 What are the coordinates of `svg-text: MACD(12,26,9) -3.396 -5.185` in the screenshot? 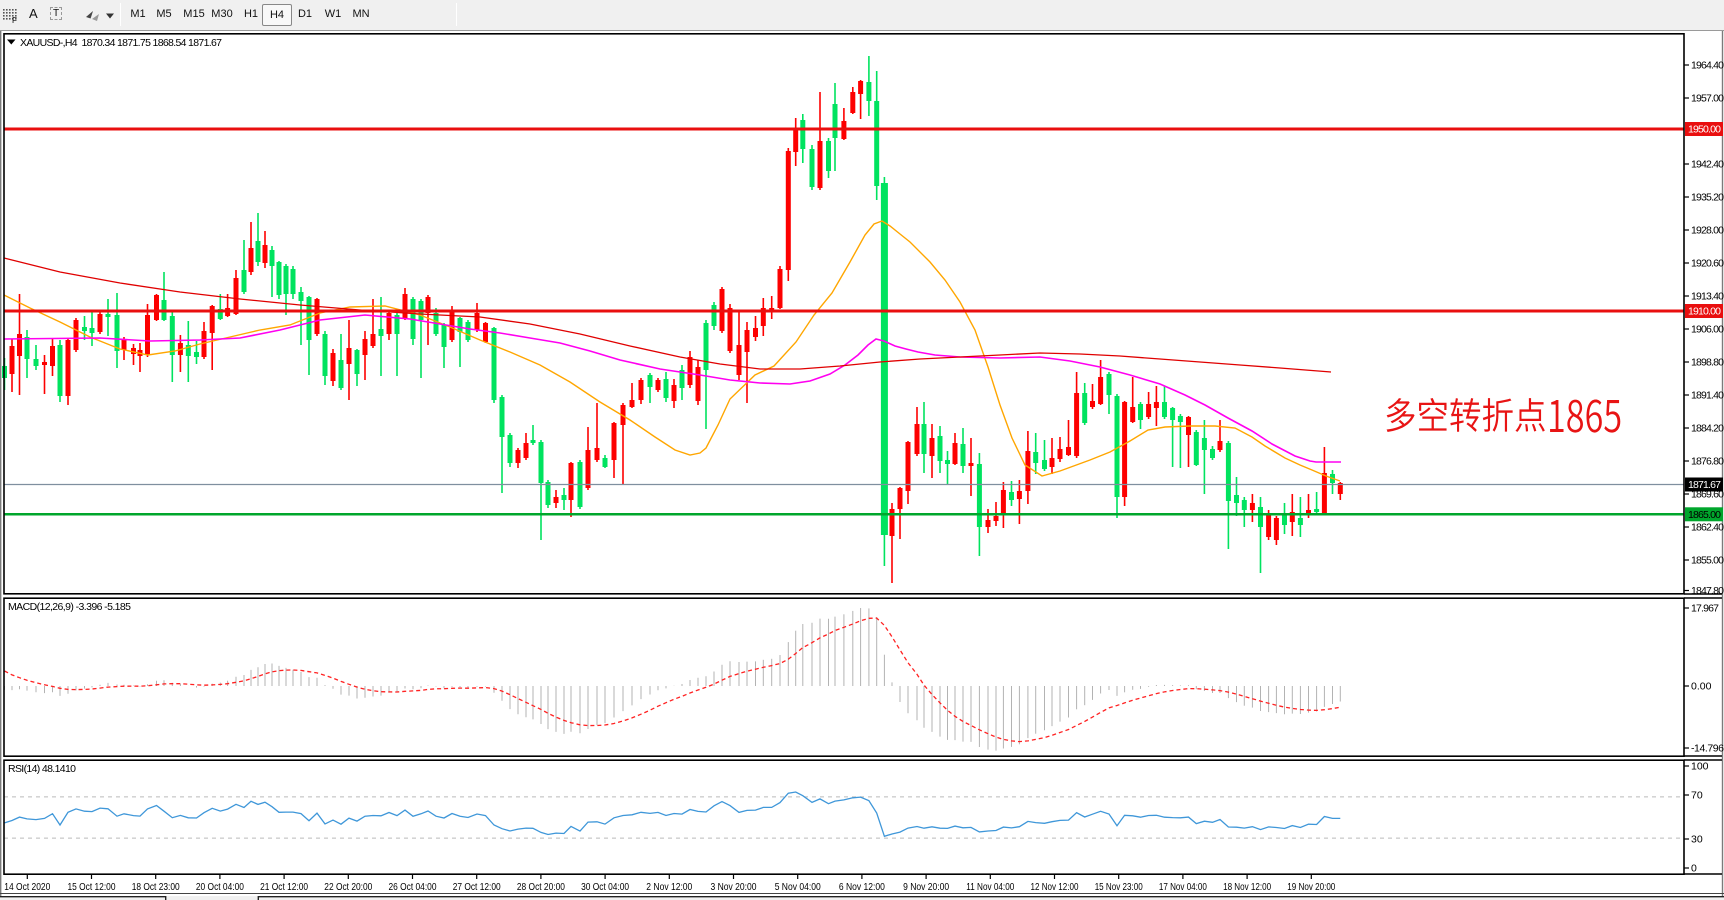 It's located at (69, 607).